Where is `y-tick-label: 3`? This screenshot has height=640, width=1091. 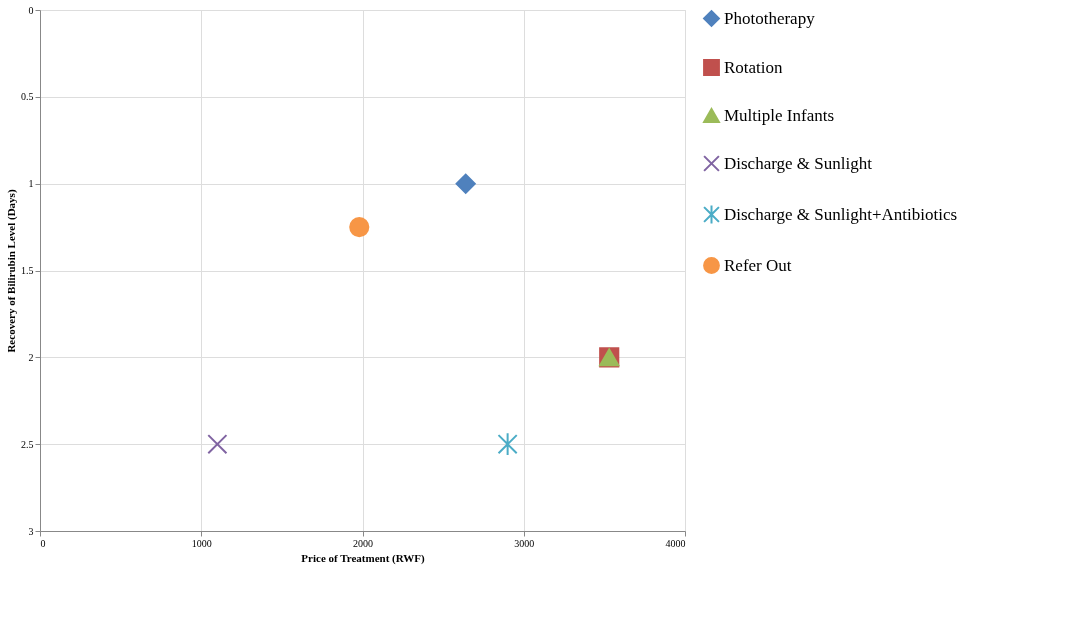
y-tick-label: 3 is located at coordinates (31, 531).